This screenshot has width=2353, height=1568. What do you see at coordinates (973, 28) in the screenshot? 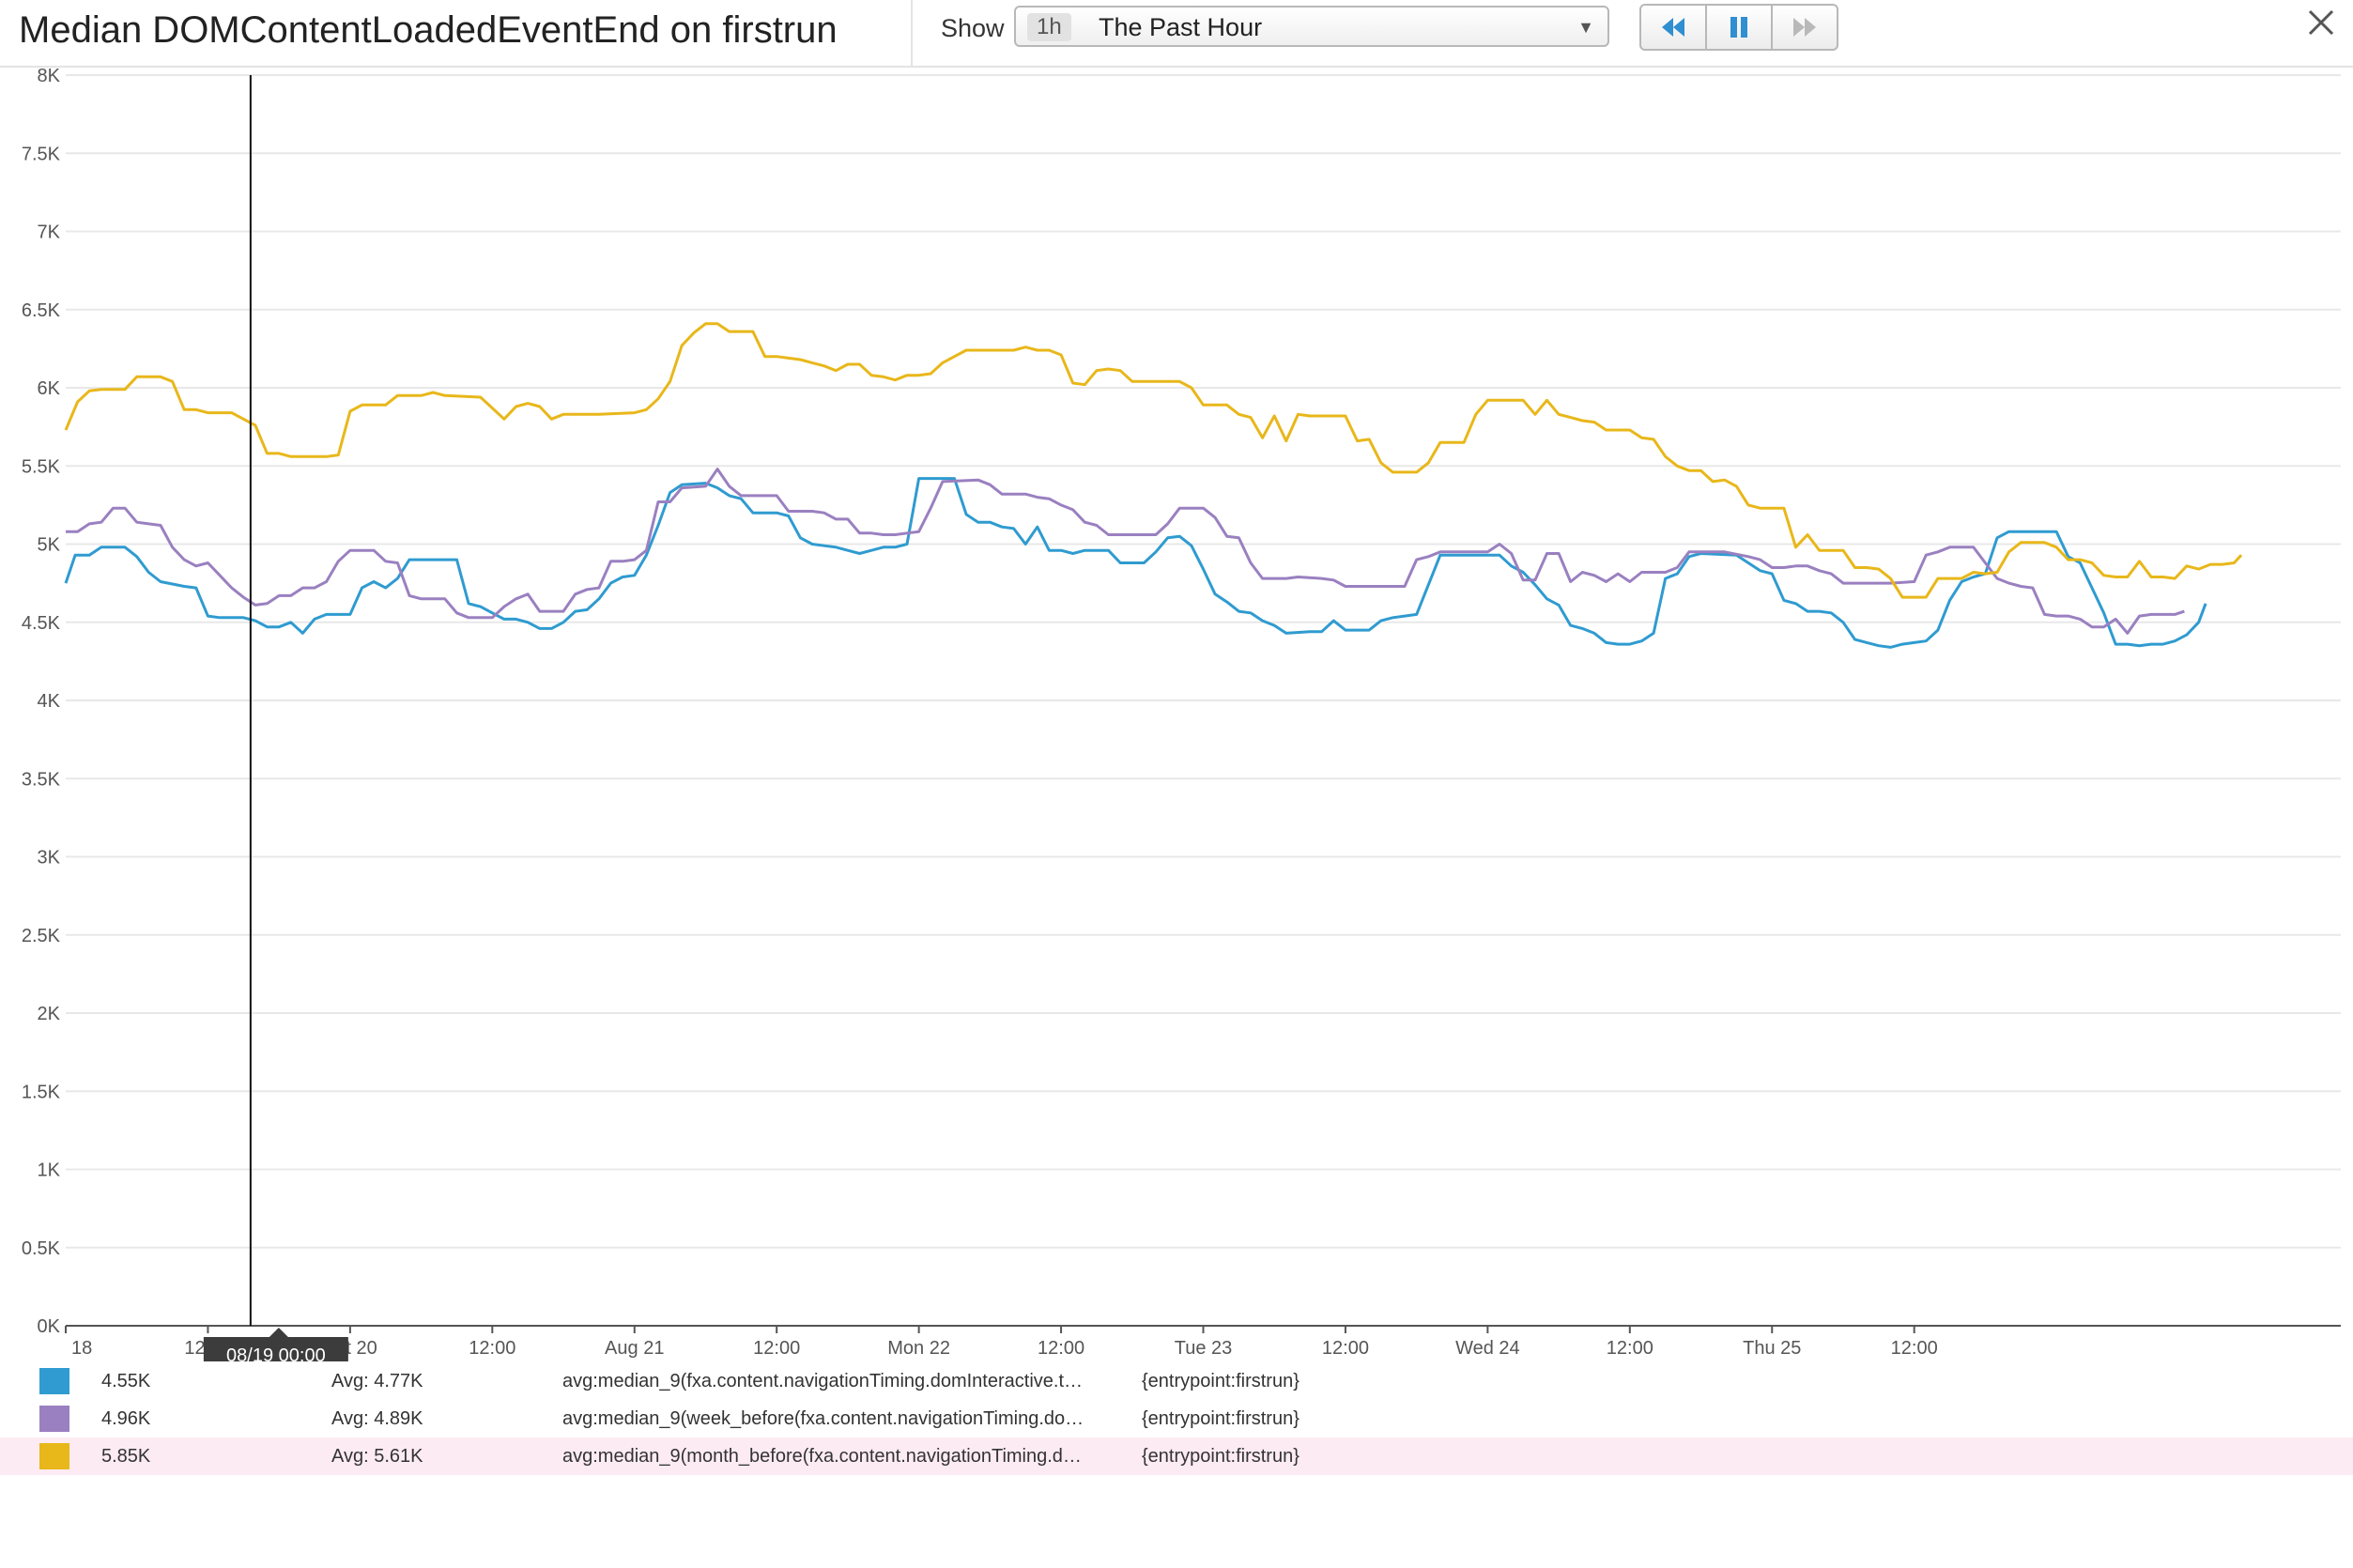
I see `show-label: Show` at bounding box center [973, 28].